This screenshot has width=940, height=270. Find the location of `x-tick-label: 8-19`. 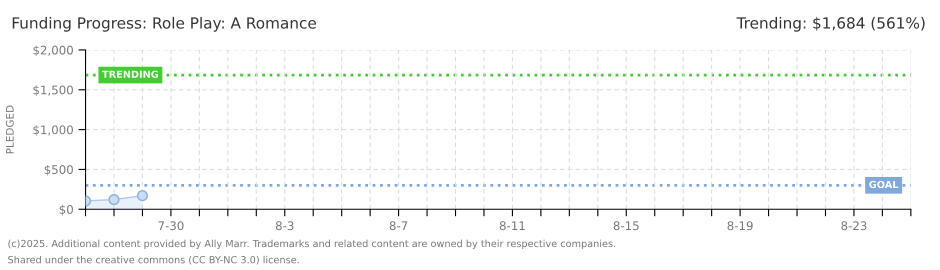

x-tick-label: 8-19 is located at coordinates (740, 225).